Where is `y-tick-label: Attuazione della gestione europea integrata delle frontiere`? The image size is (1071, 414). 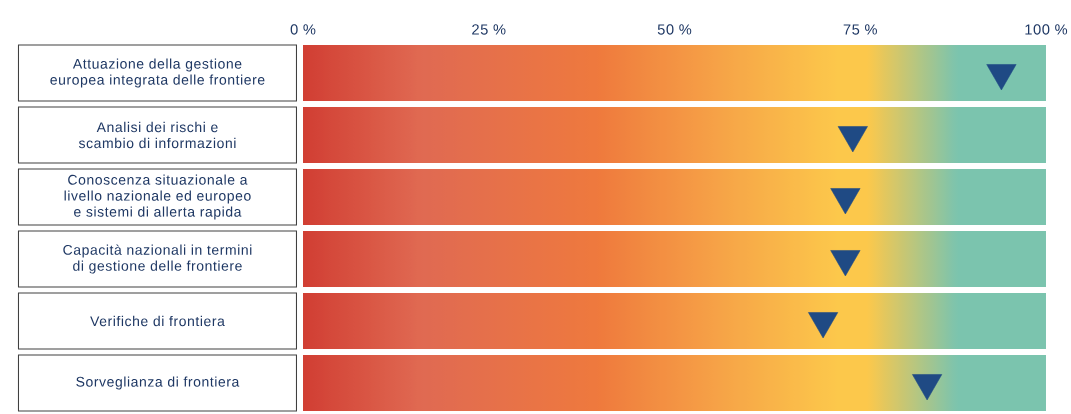
y-tick-label: Attuazione della gestione europea integrata delle frontiere is located at coordinates (157, 73).